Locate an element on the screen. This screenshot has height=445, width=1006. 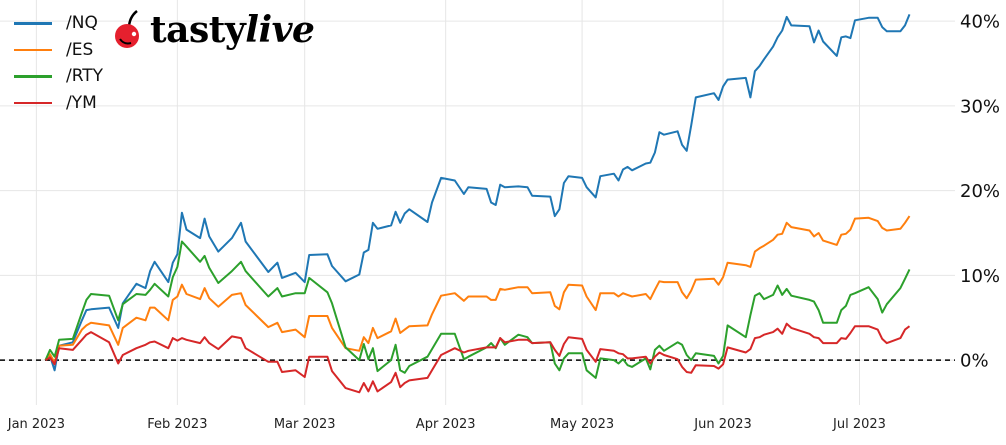
x-tick-label: Jun 2023 is located at coordinates (722, 424).